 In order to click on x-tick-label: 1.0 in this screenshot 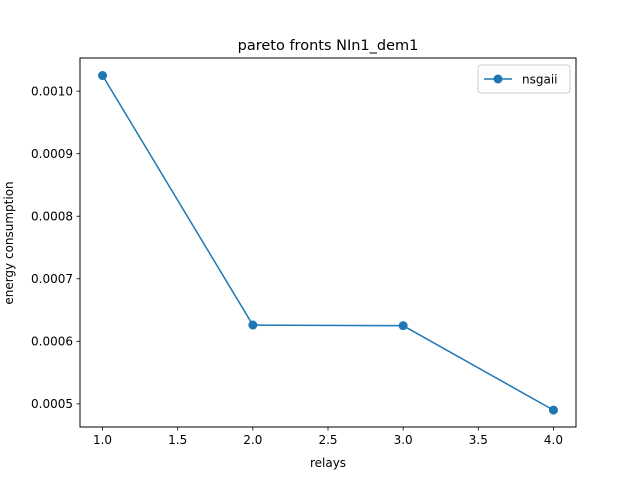, I will do `click(102, 440)`.